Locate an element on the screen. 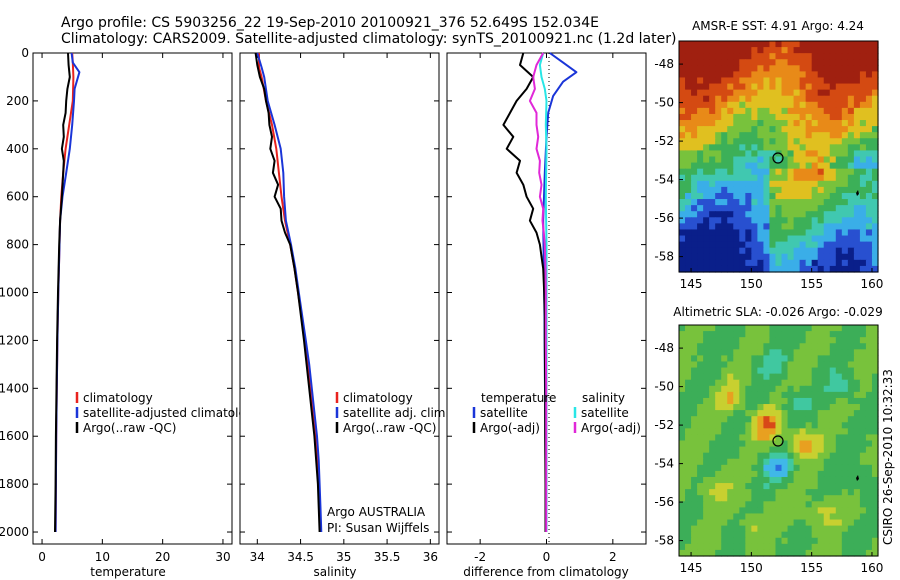 Image resolution: width=900 pixels, height=580 pixels. map-lat-label: -54 is located at coordinates (664, 180).